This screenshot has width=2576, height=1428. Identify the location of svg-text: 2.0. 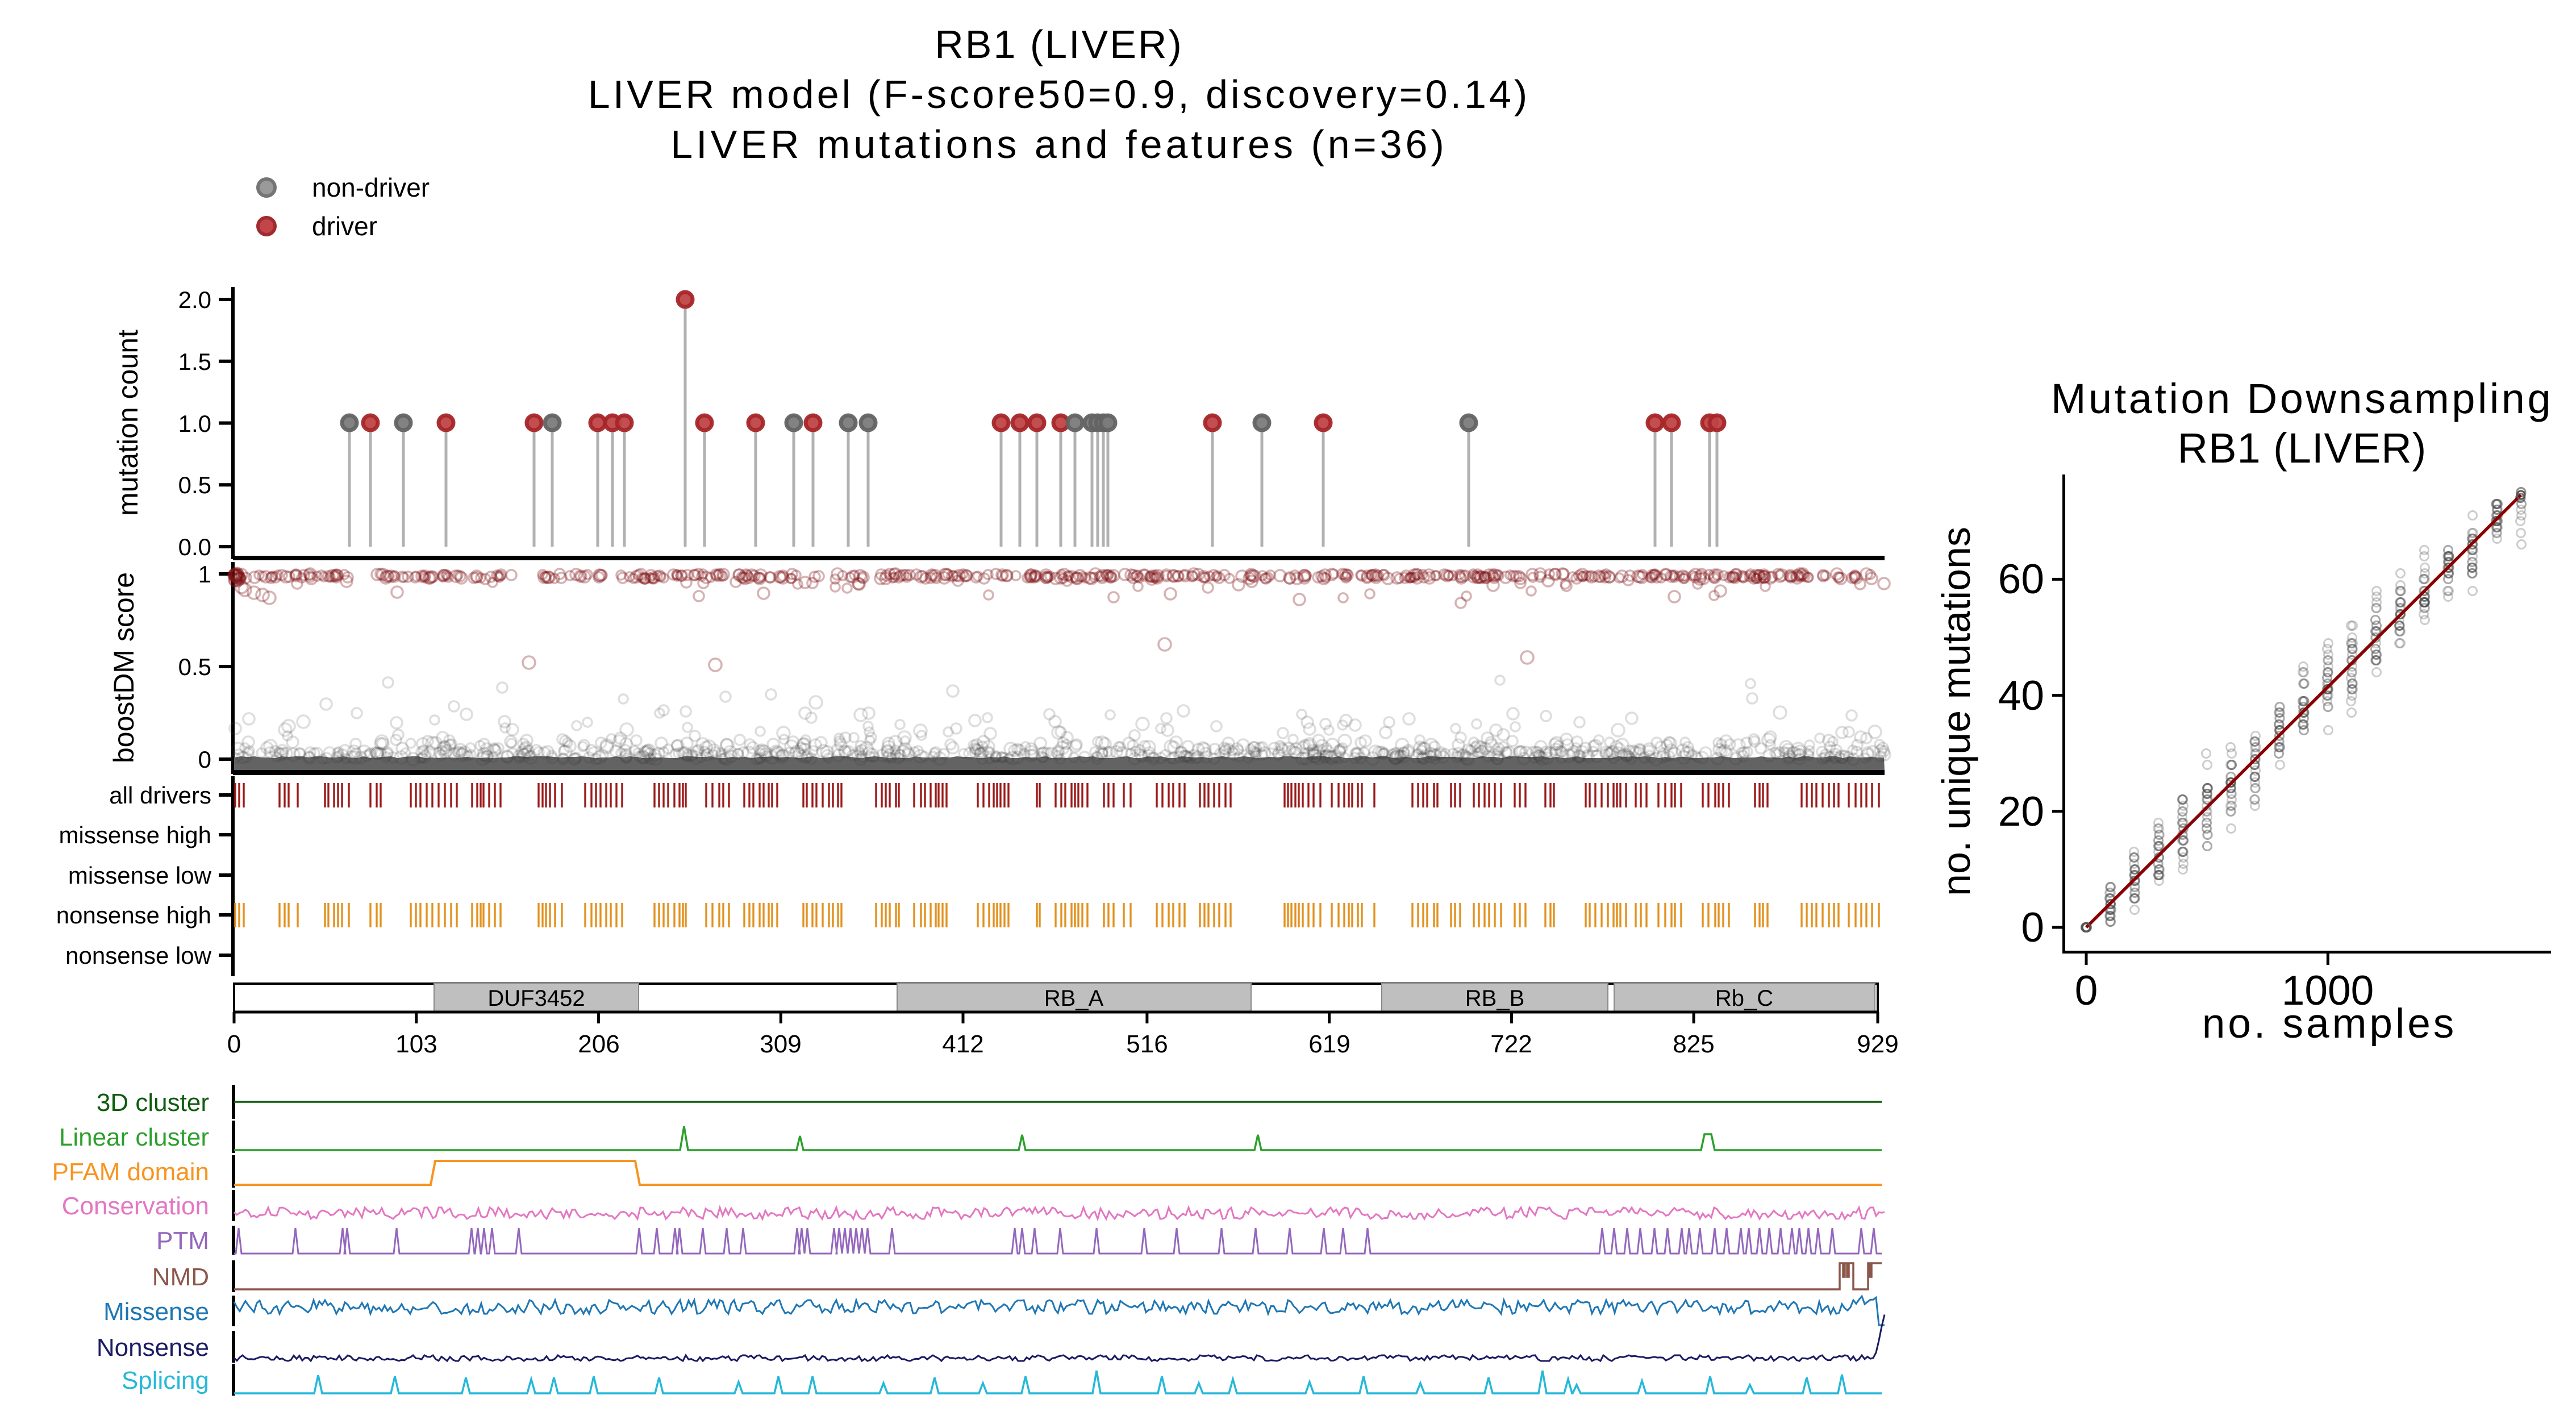
(195, 299).